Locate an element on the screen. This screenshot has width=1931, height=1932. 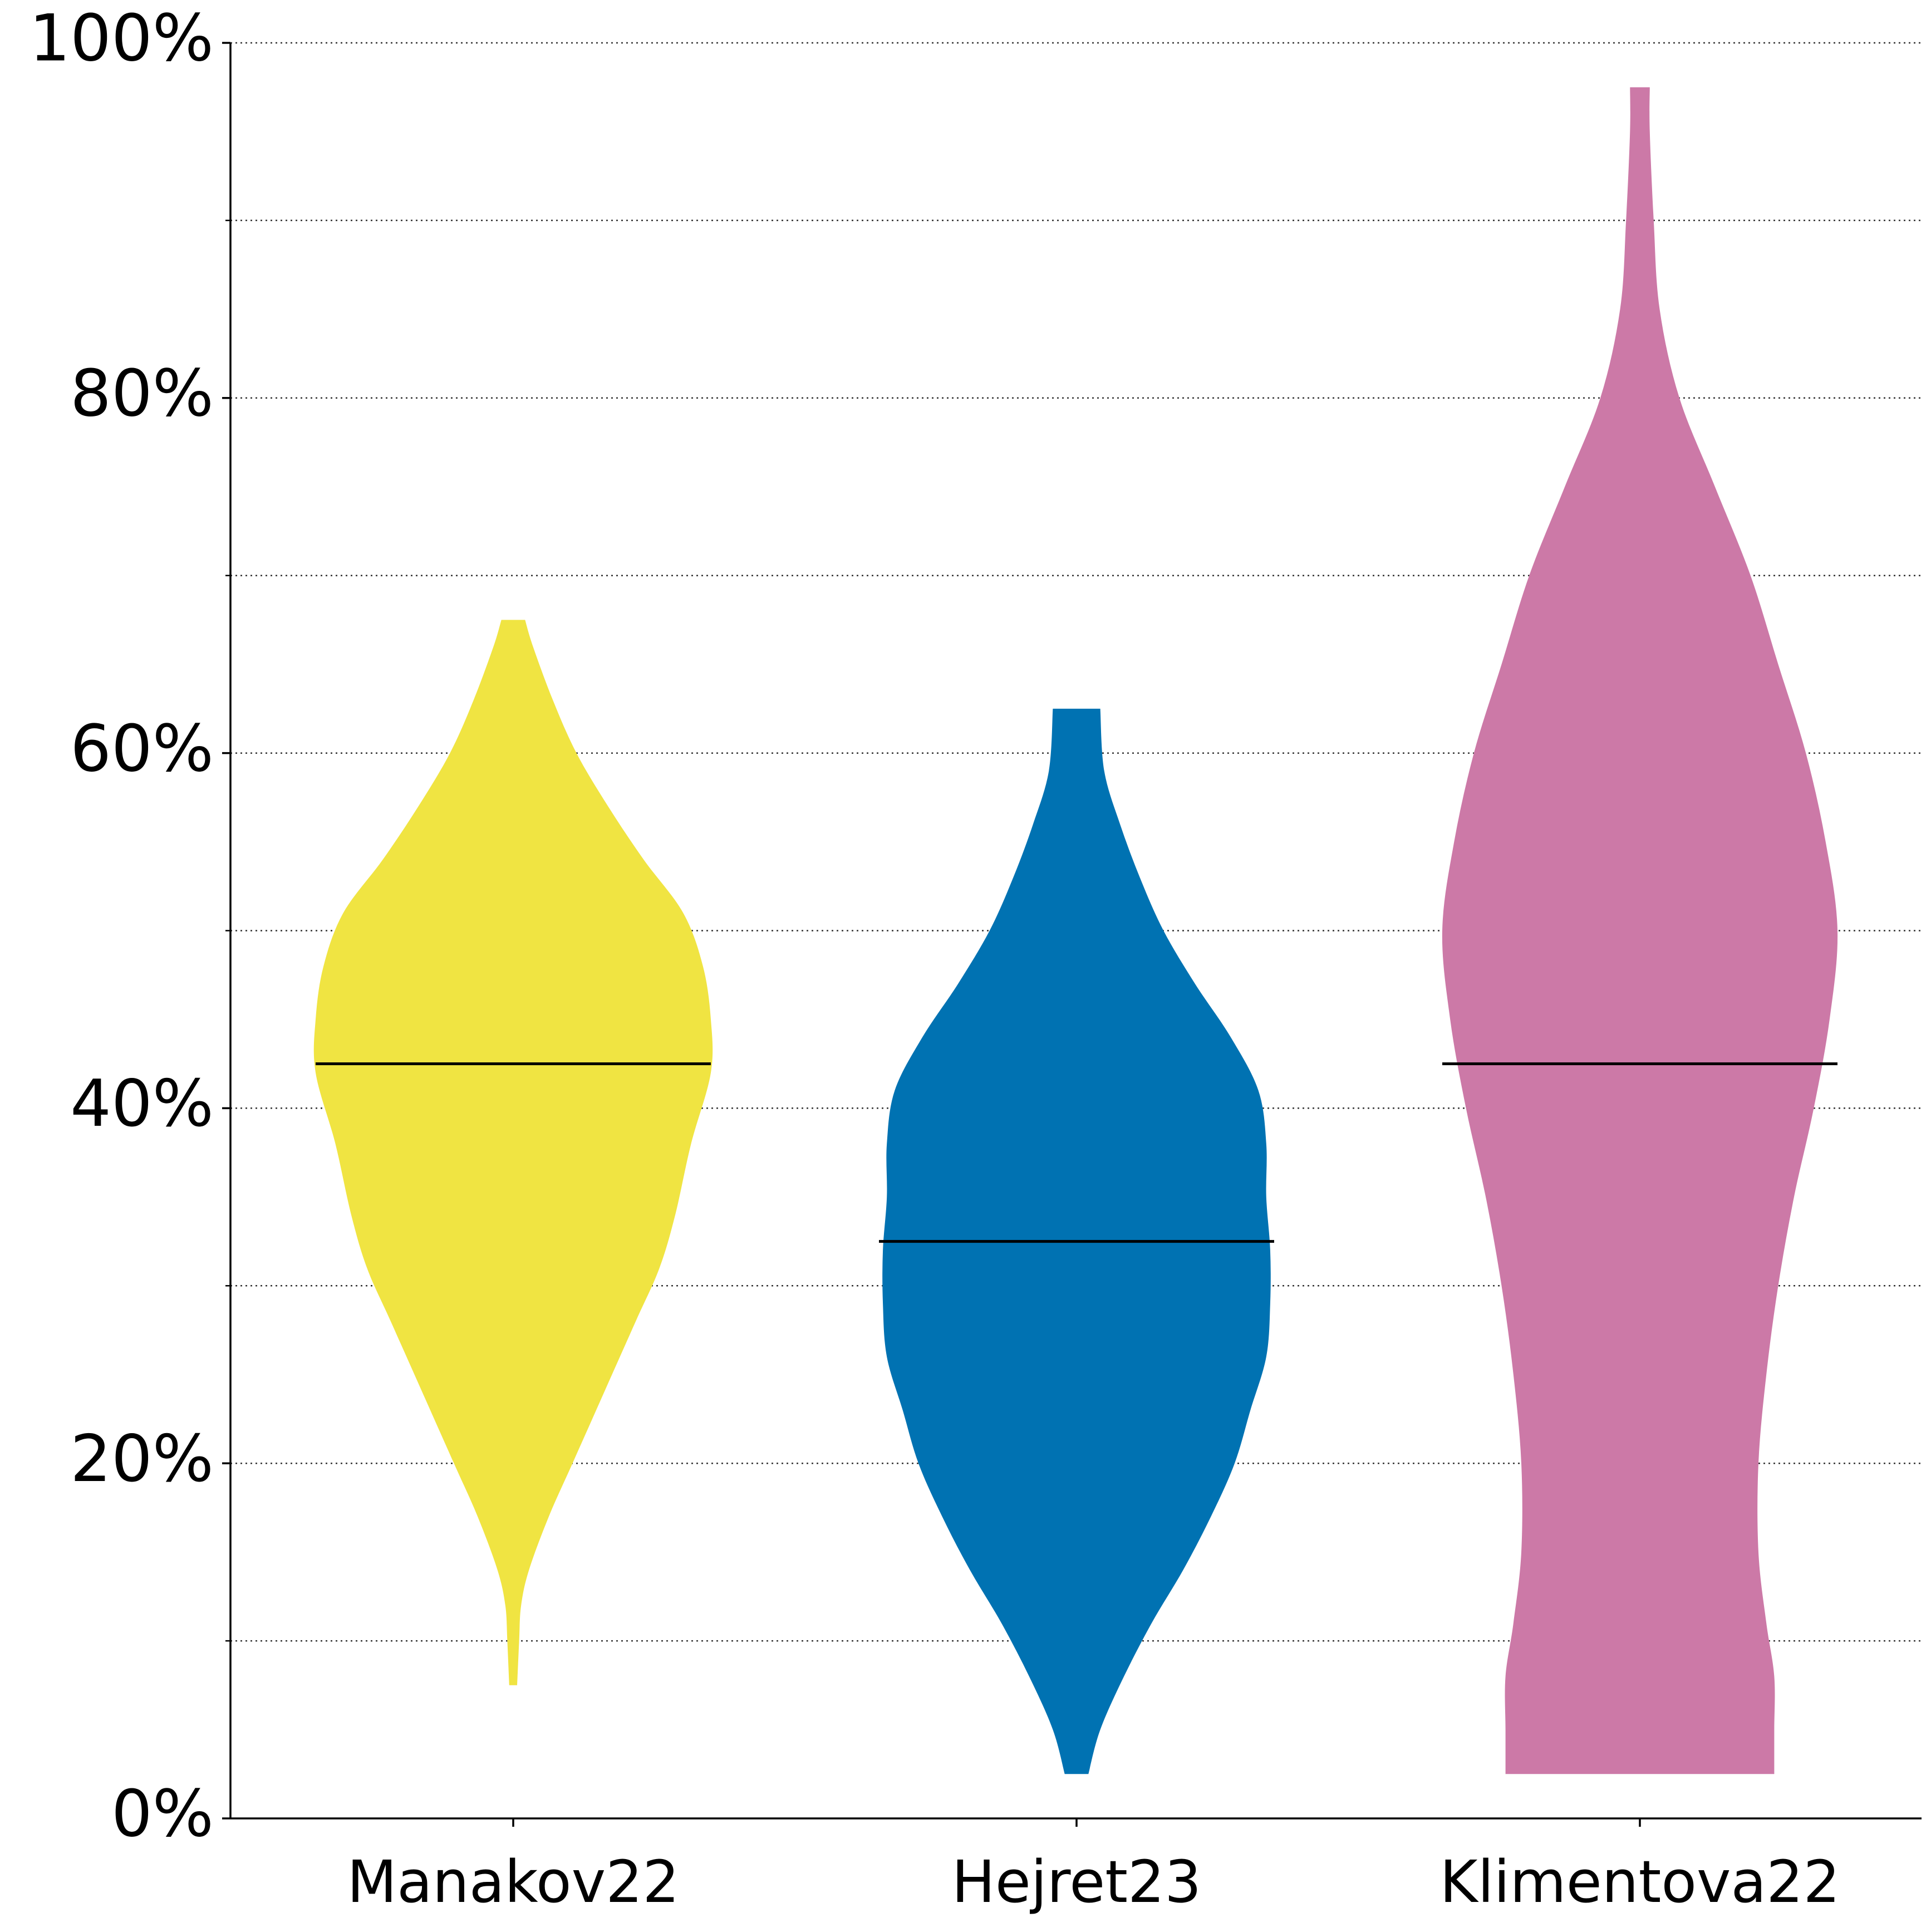
y-tick-label-80: 80% is located at coordinates (142, 393).